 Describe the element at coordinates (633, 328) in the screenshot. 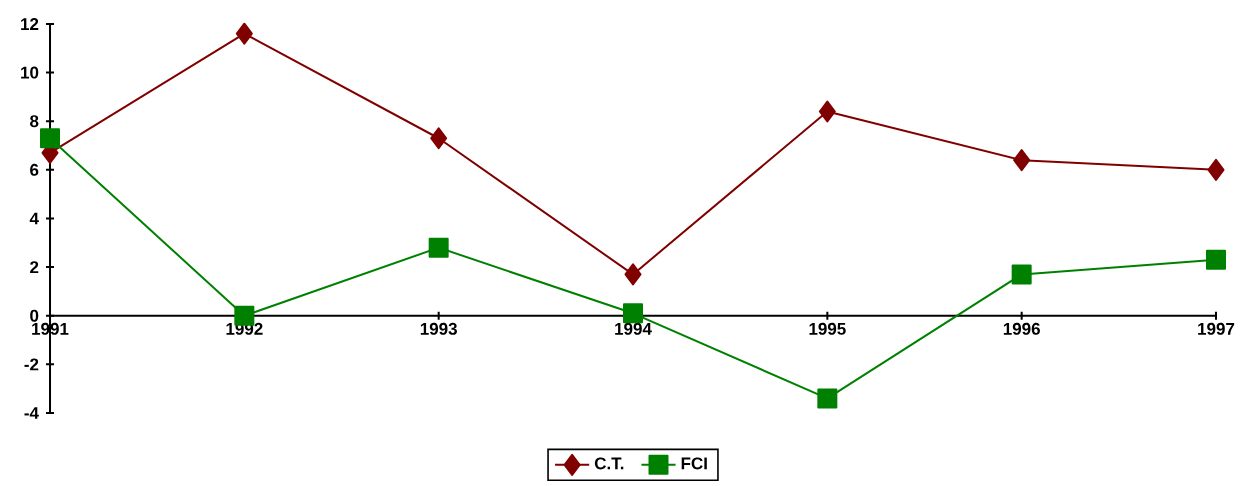

I see `x-tick-label: 1994` at that location.